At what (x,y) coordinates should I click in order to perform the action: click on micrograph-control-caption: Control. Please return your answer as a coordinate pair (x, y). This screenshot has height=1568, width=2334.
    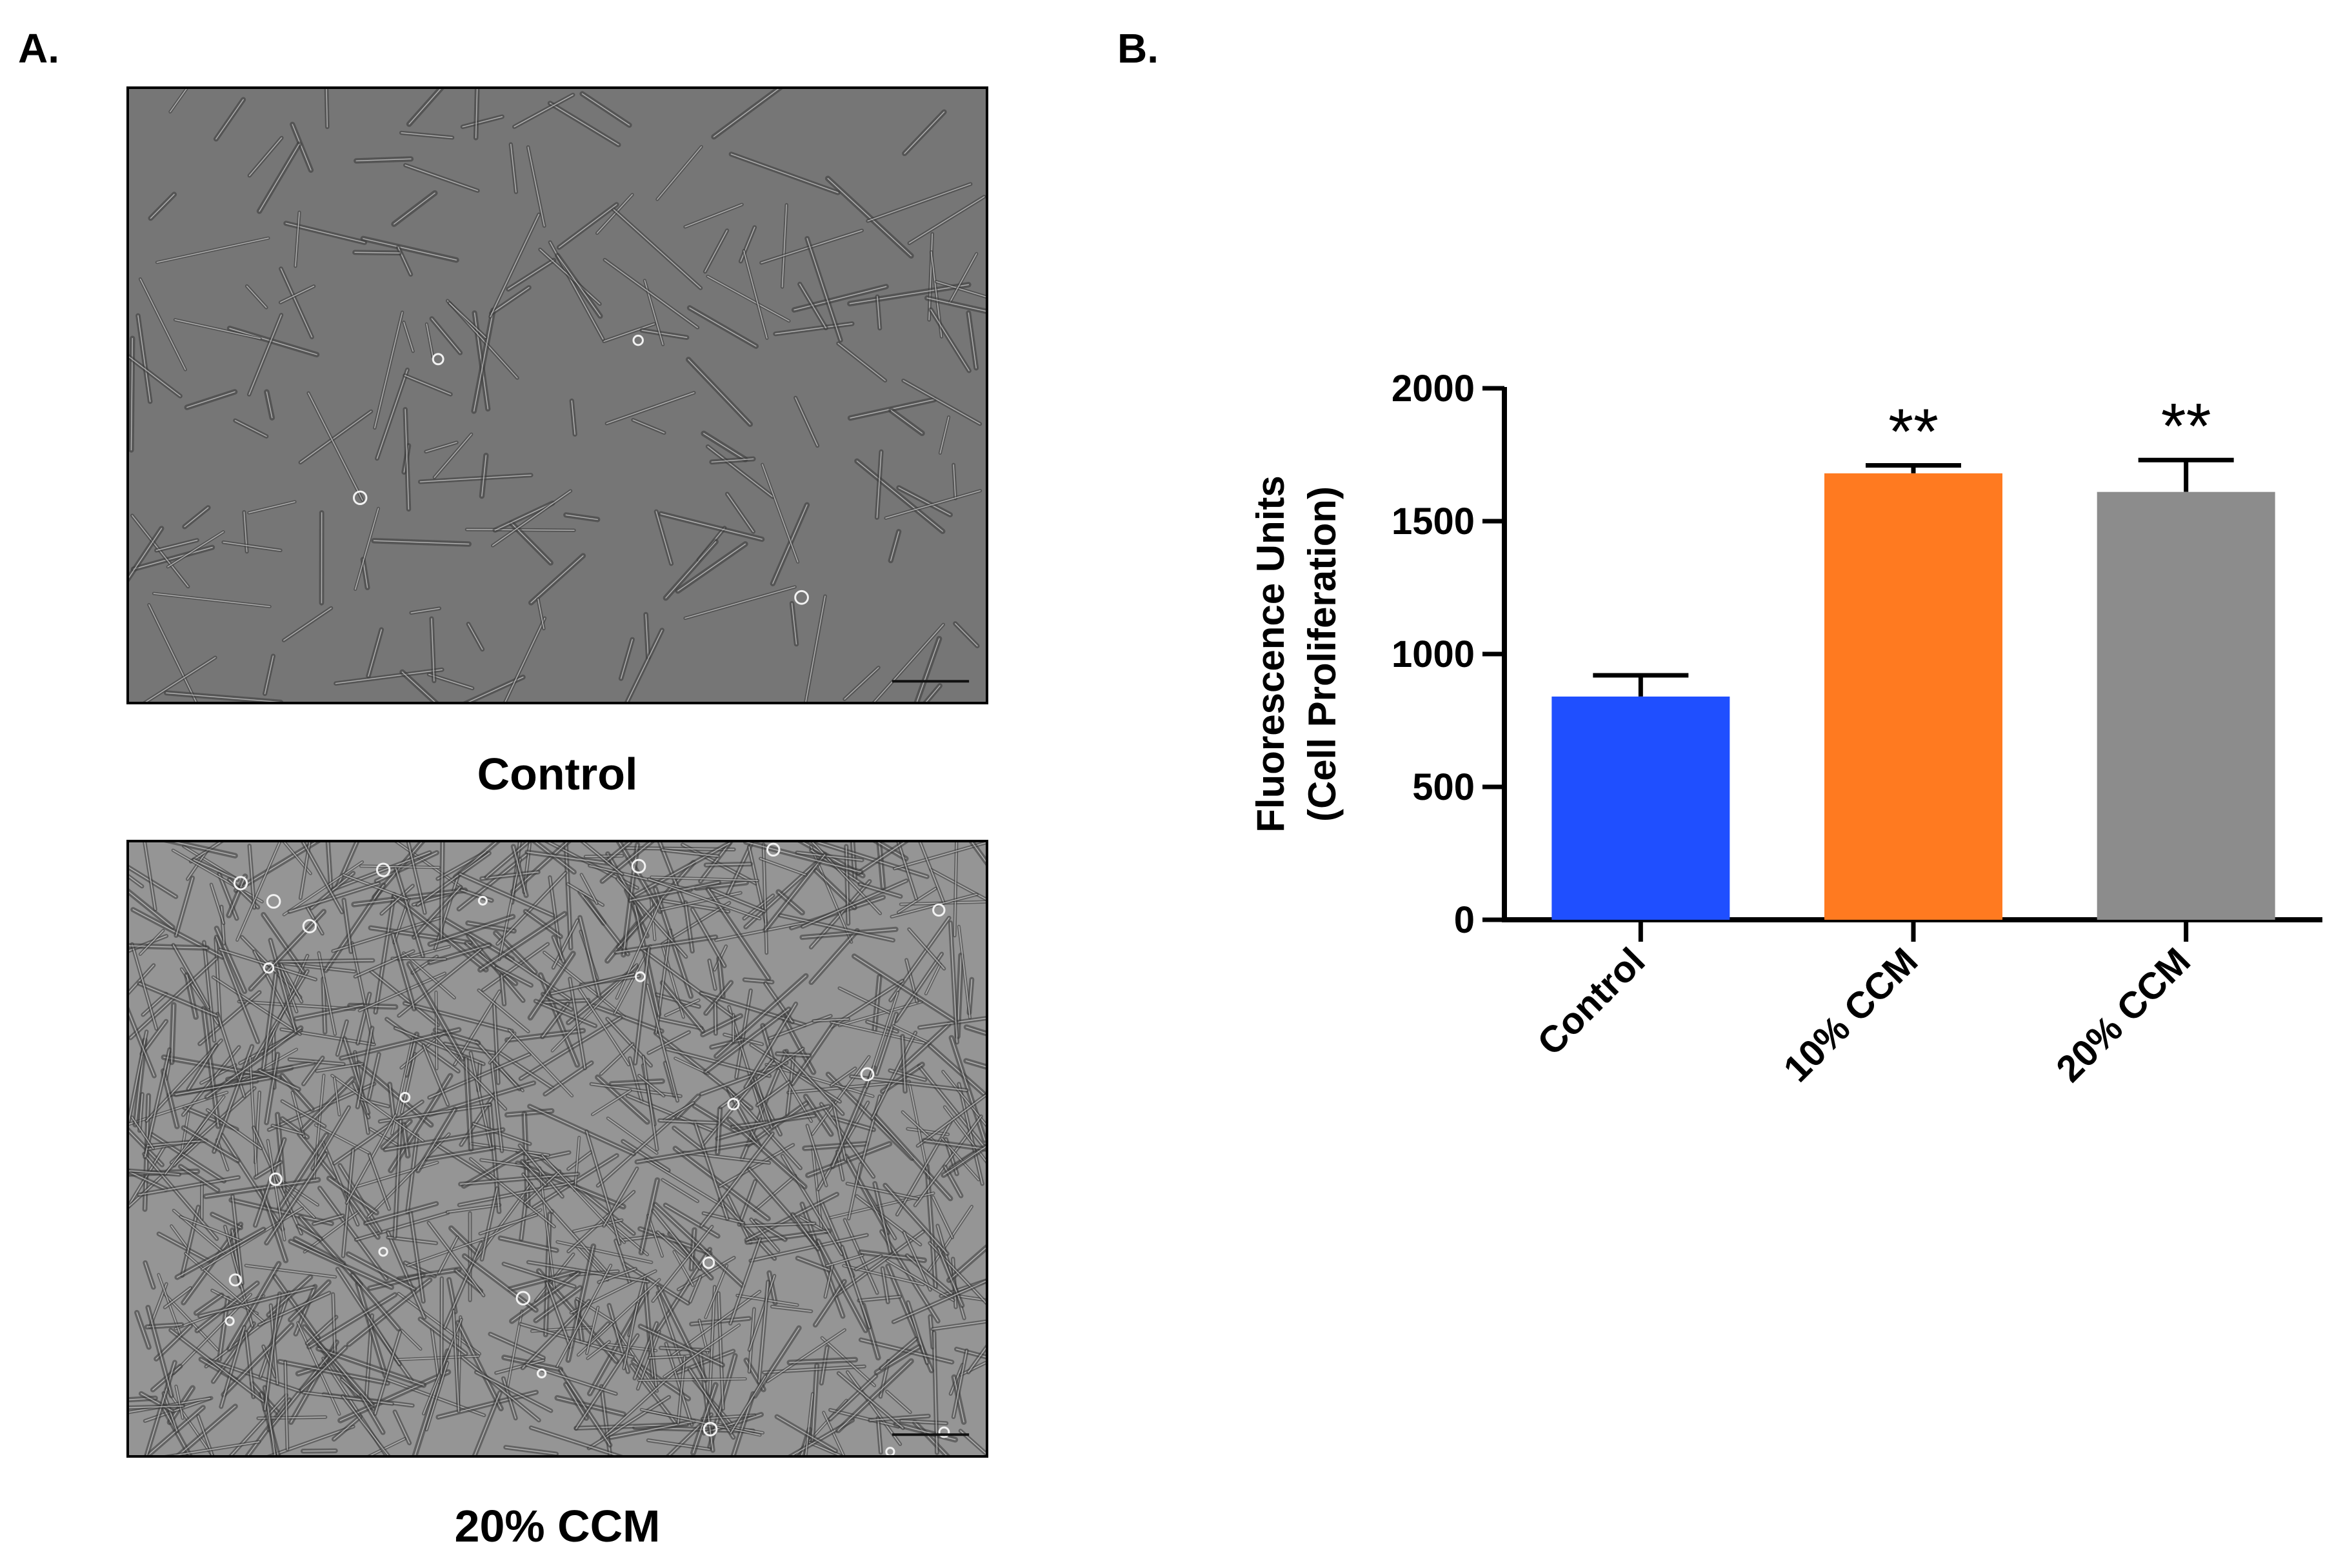
    Looking at the image, I should click on (557, 774).